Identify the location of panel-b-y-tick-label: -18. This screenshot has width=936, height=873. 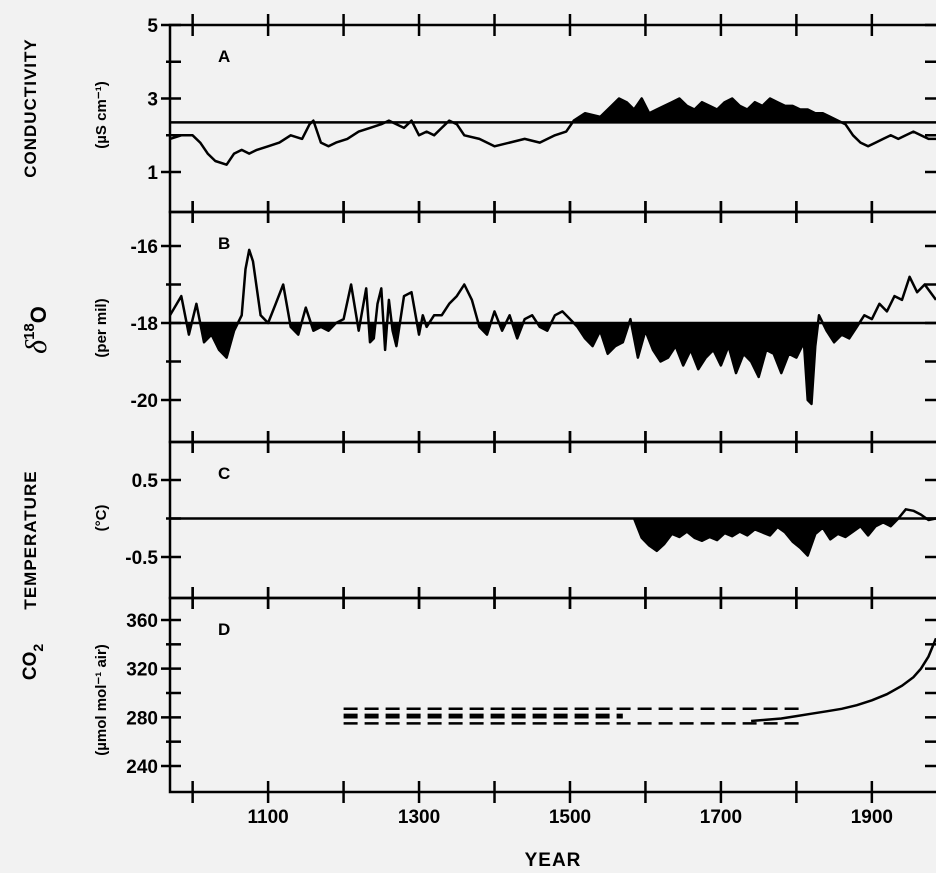
(144, 324).